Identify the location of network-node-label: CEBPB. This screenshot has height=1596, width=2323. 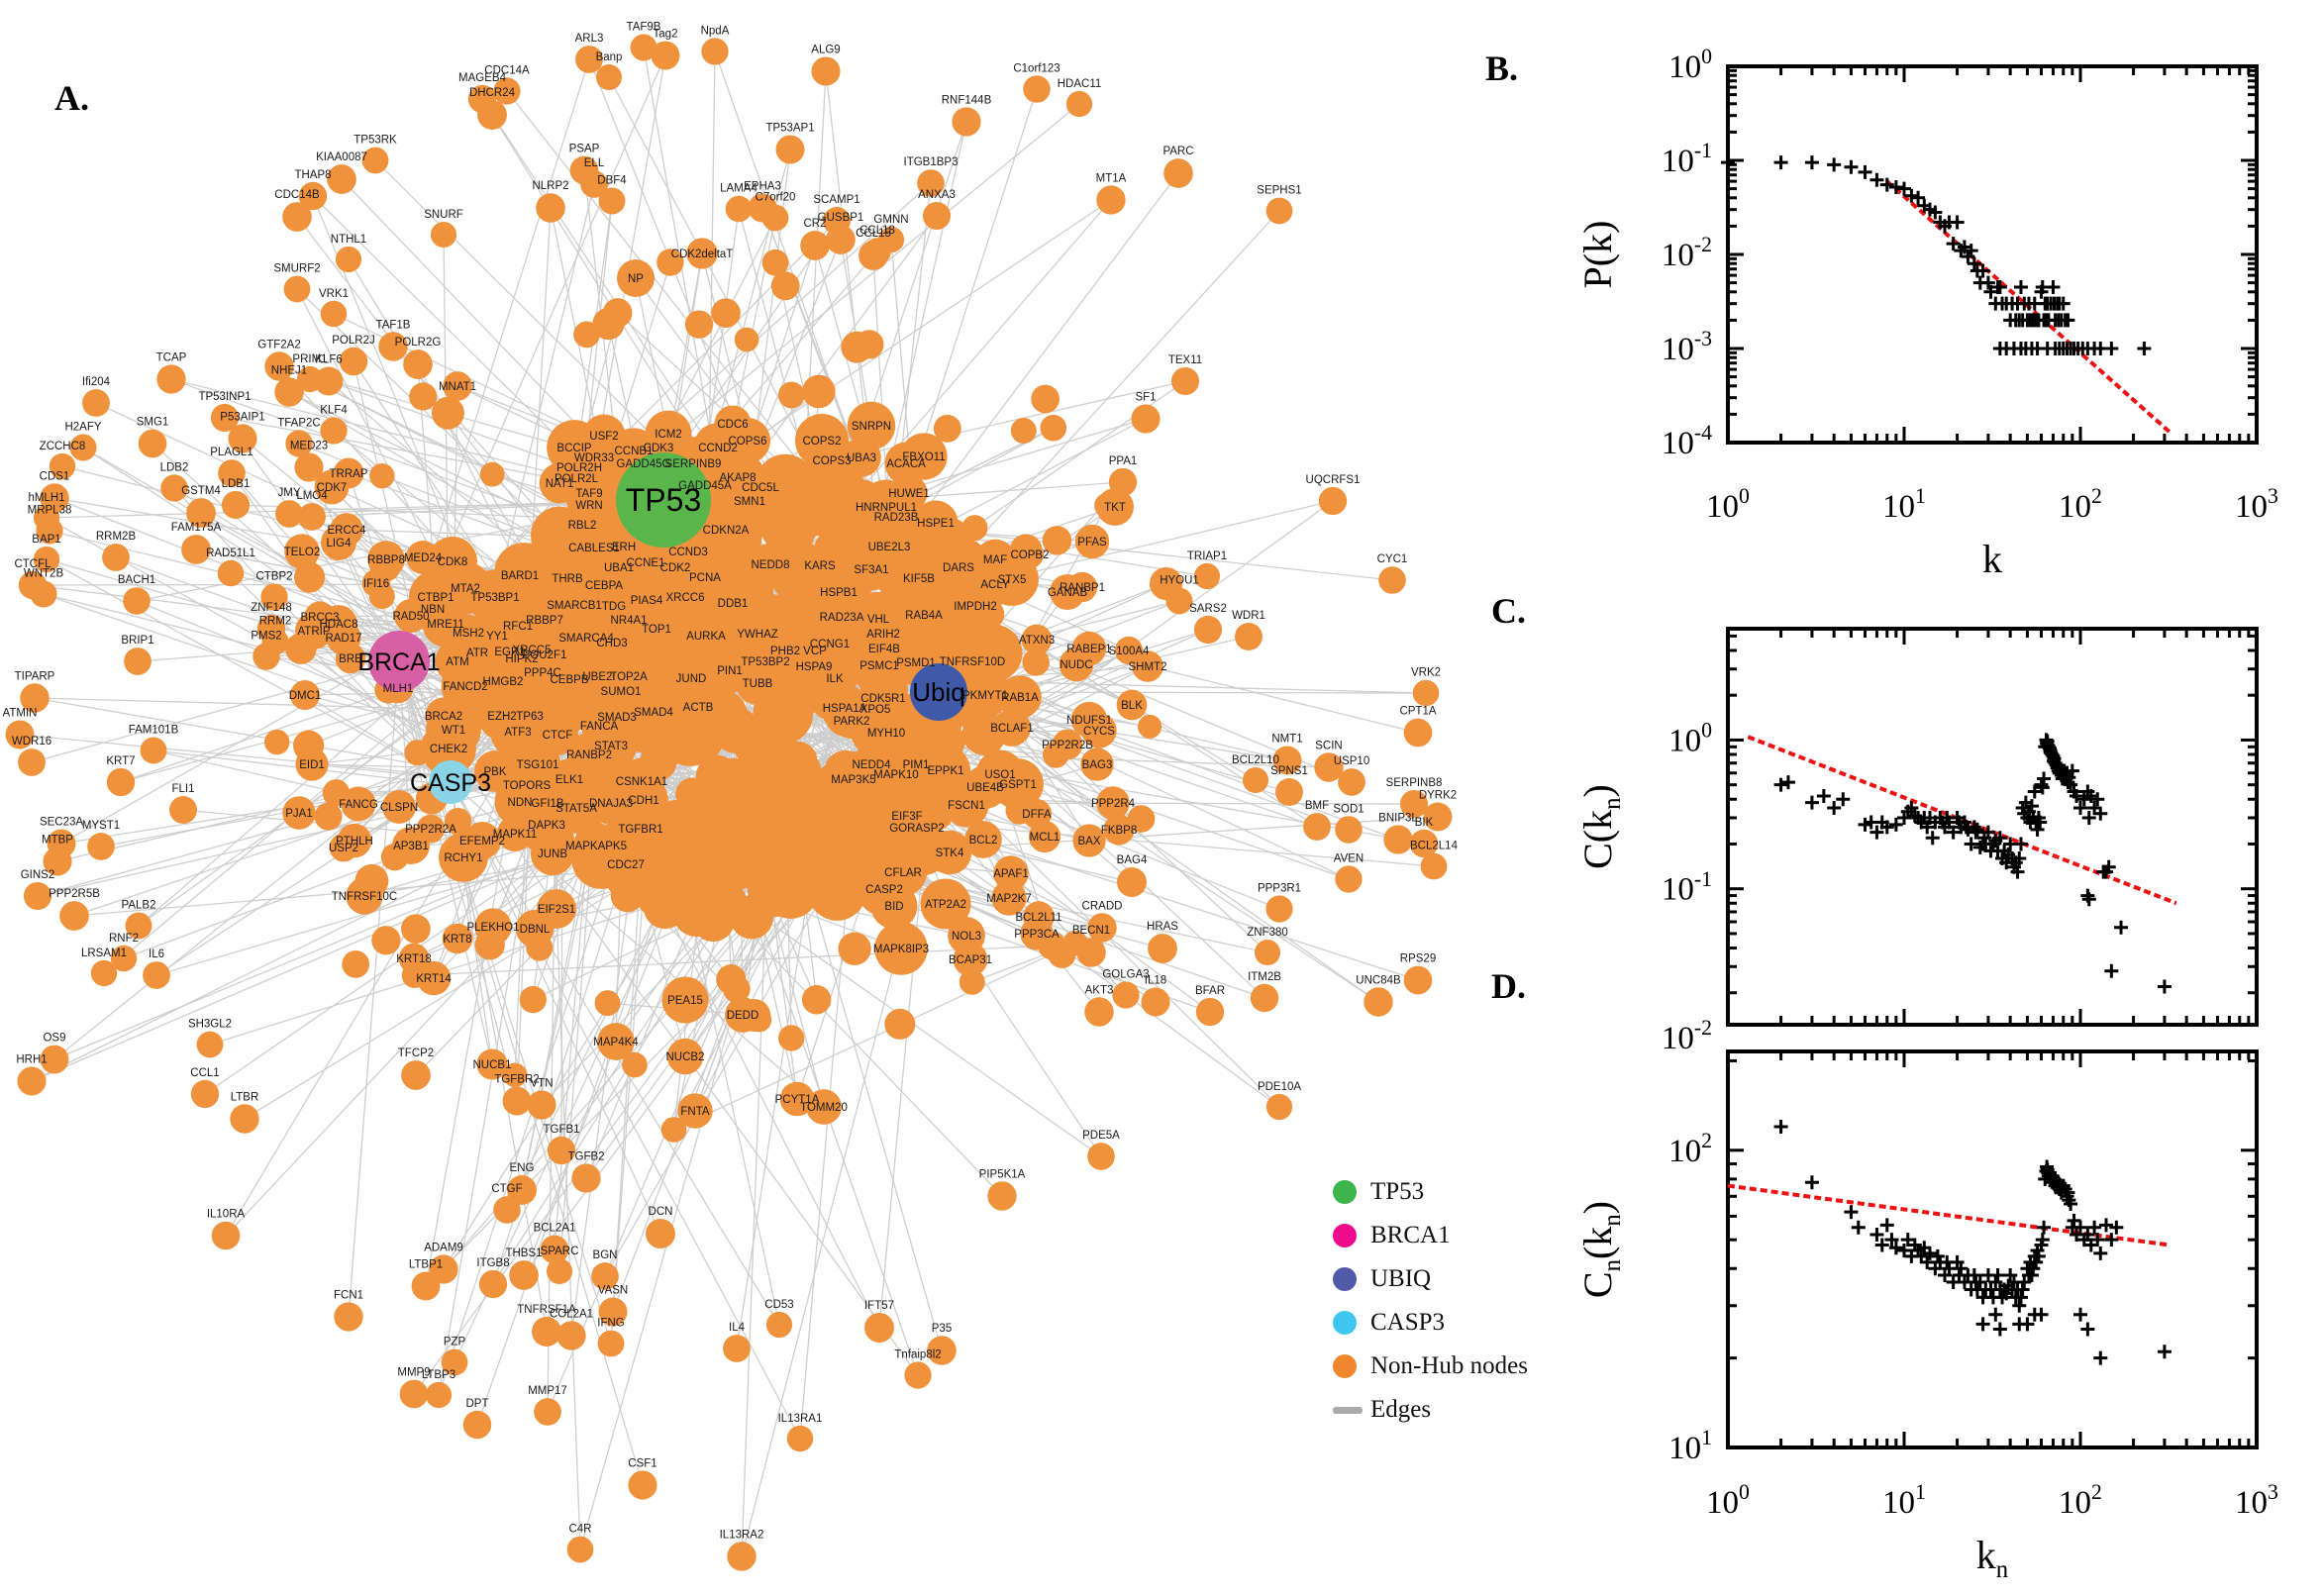
(570, 680).